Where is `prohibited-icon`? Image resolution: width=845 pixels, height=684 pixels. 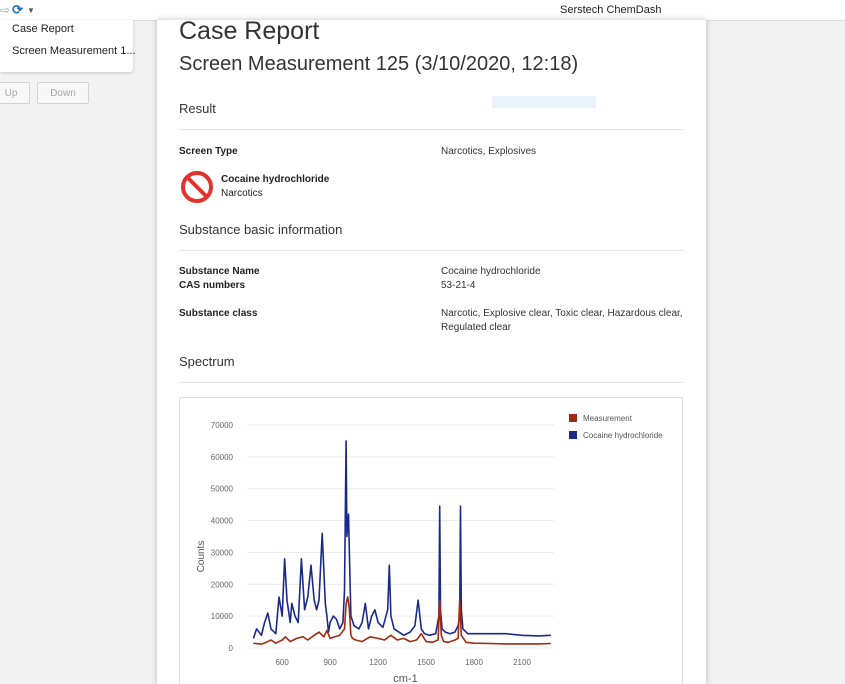 prohibited-icon is located at coordinates (197, 187).